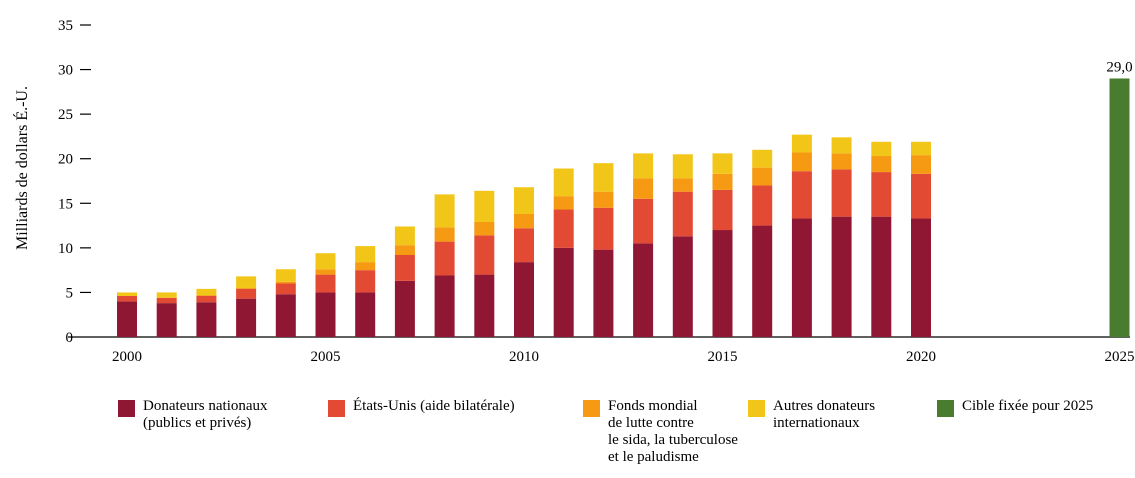  Describe the element at coordinates (824, 414) in the screenshot. I see `legend-label: Autres donateurs internationaux` at that location.